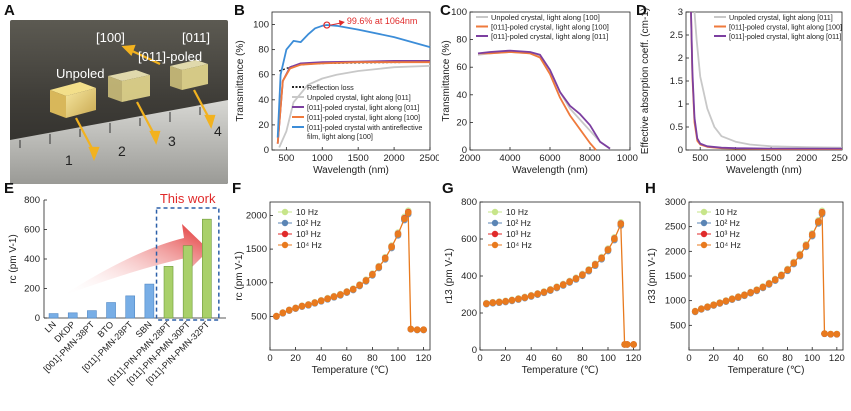  I want to click on label-unpoled: Unpoled, so click(80, 73).